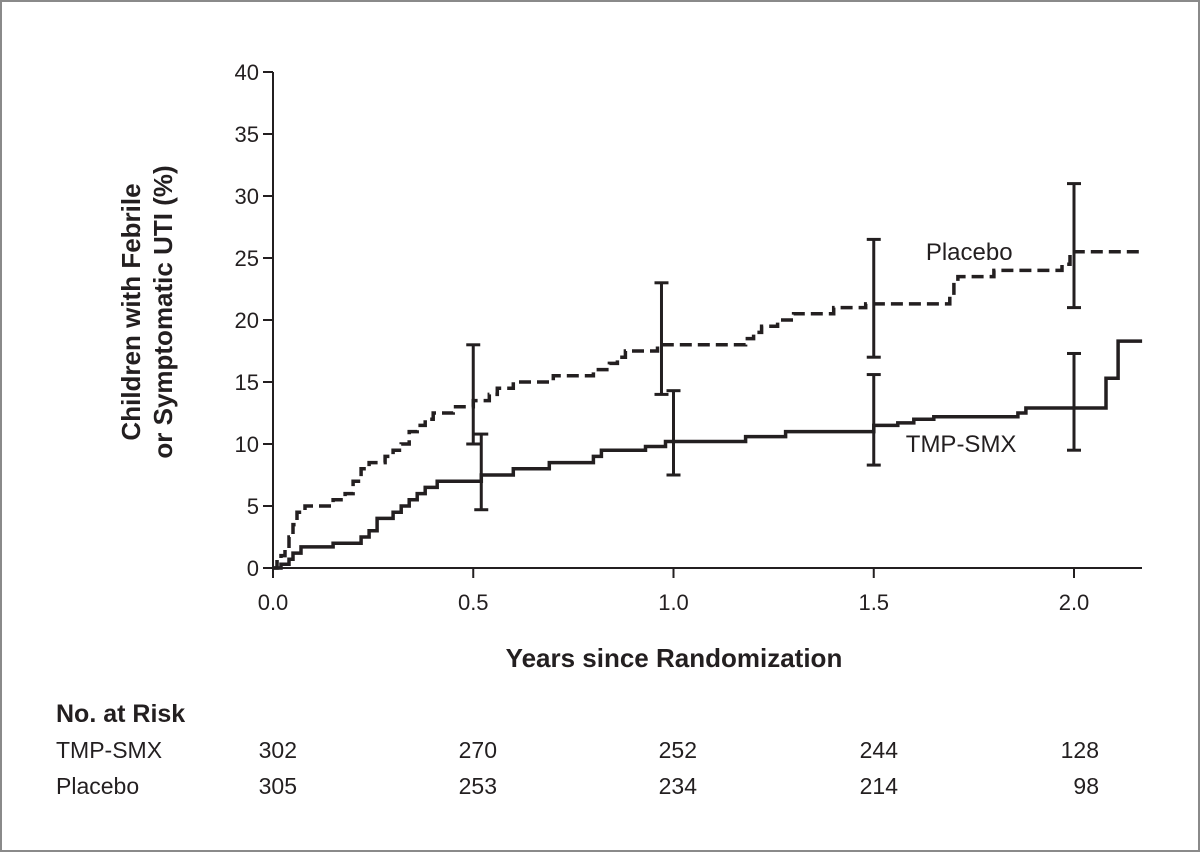 The width and height of the screenshot is (1200, 852). I want to click on y-tick-label: 30, so click(247, 196).